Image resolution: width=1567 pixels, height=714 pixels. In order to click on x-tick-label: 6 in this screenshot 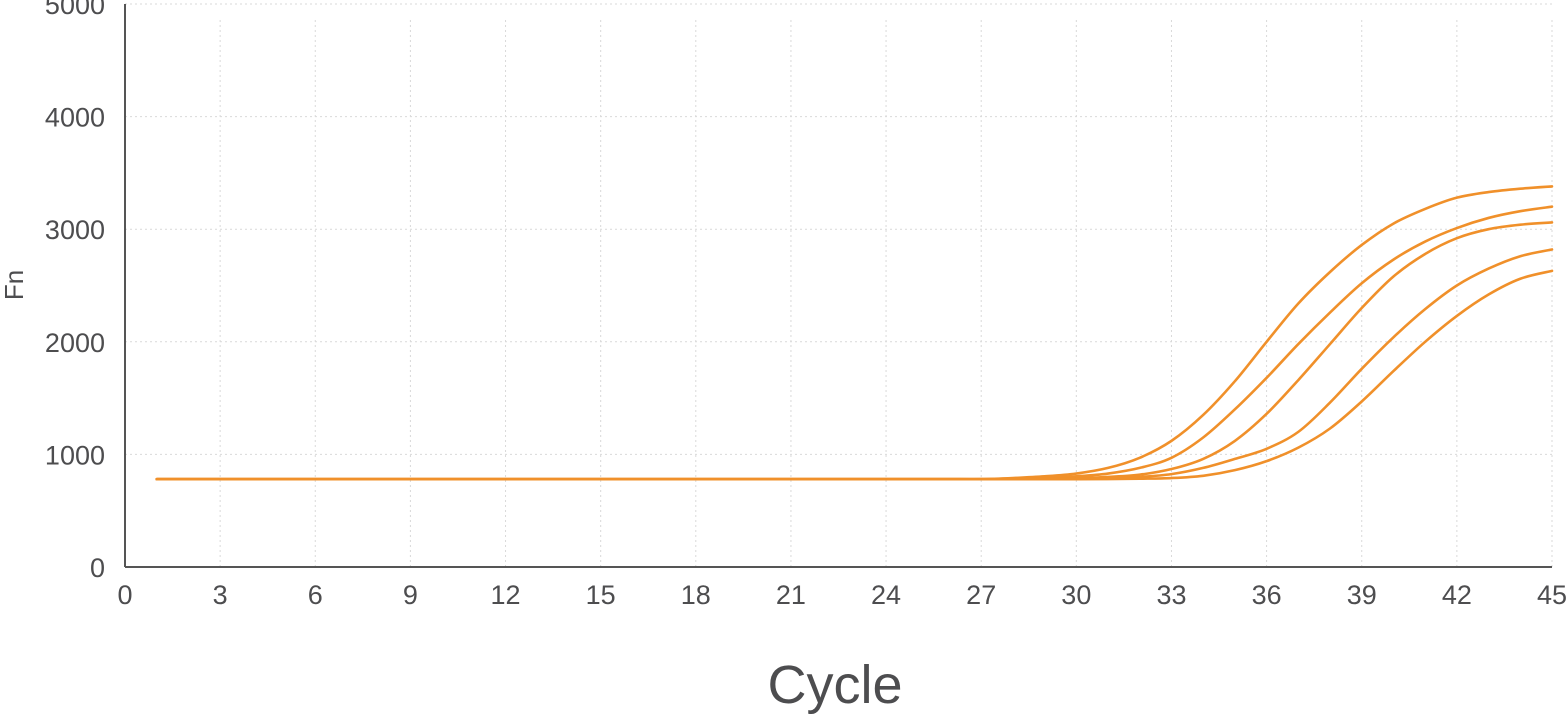, I will do `click(315, 595)`.